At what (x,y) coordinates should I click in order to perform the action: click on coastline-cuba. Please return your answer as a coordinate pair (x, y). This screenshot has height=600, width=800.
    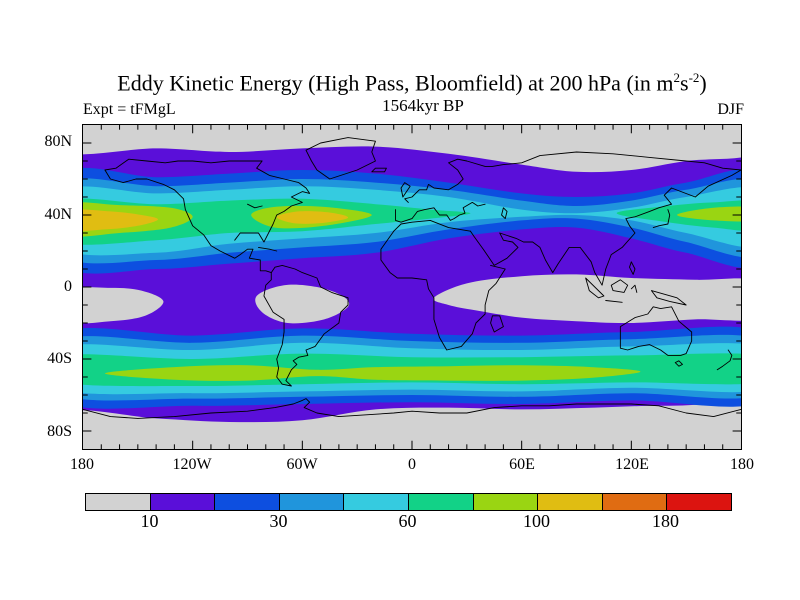
    Looking at the image, I should click on (268, 249).